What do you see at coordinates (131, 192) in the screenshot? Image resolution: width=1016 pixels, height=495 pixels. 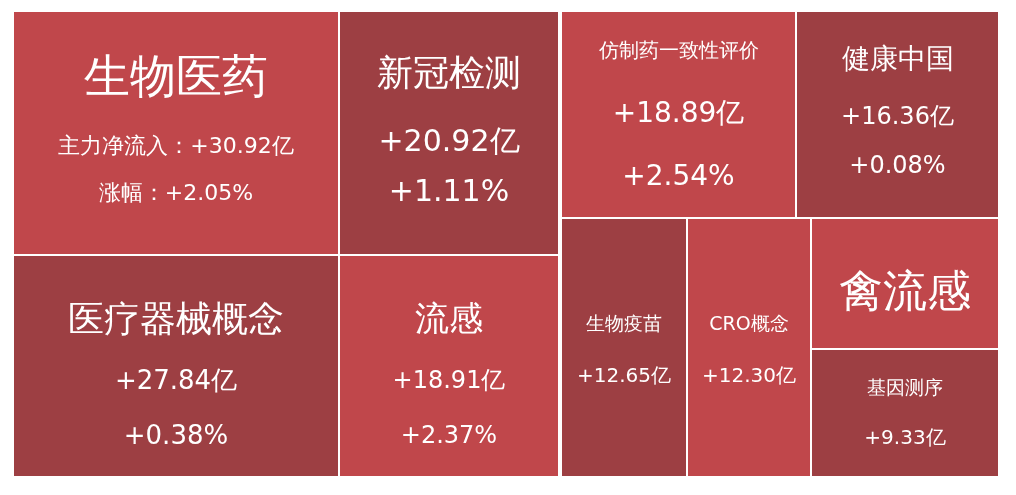 I see `text: 涨幅：` at bounding box center [131, 192].